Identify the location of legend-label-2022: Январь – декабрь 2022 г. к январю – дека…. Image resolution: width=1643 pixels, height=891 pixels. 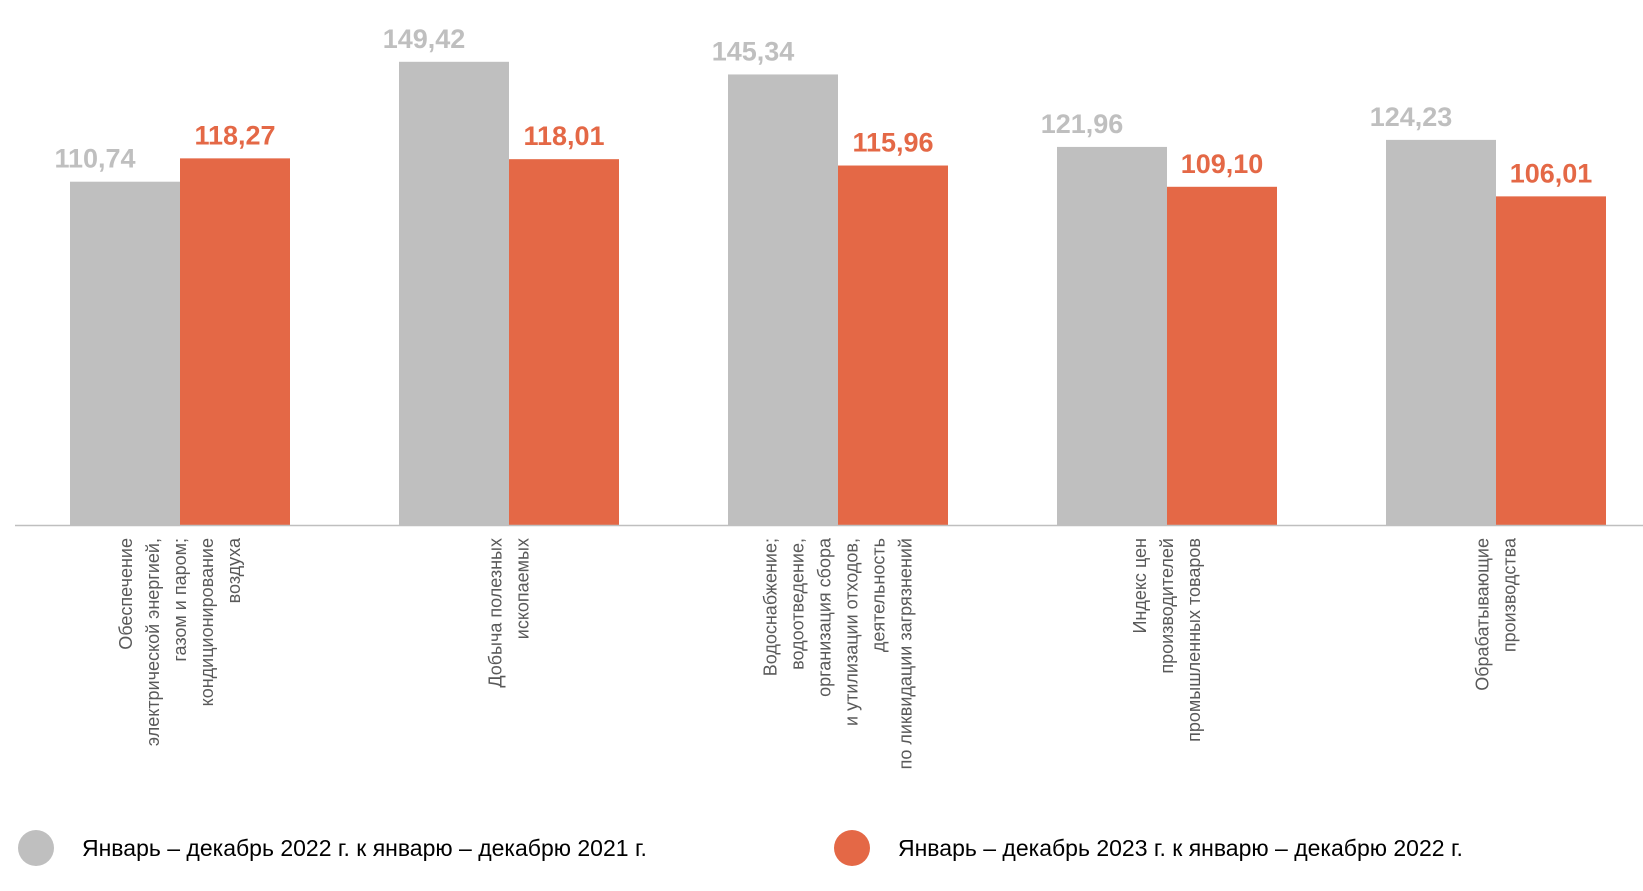
(364, 847).